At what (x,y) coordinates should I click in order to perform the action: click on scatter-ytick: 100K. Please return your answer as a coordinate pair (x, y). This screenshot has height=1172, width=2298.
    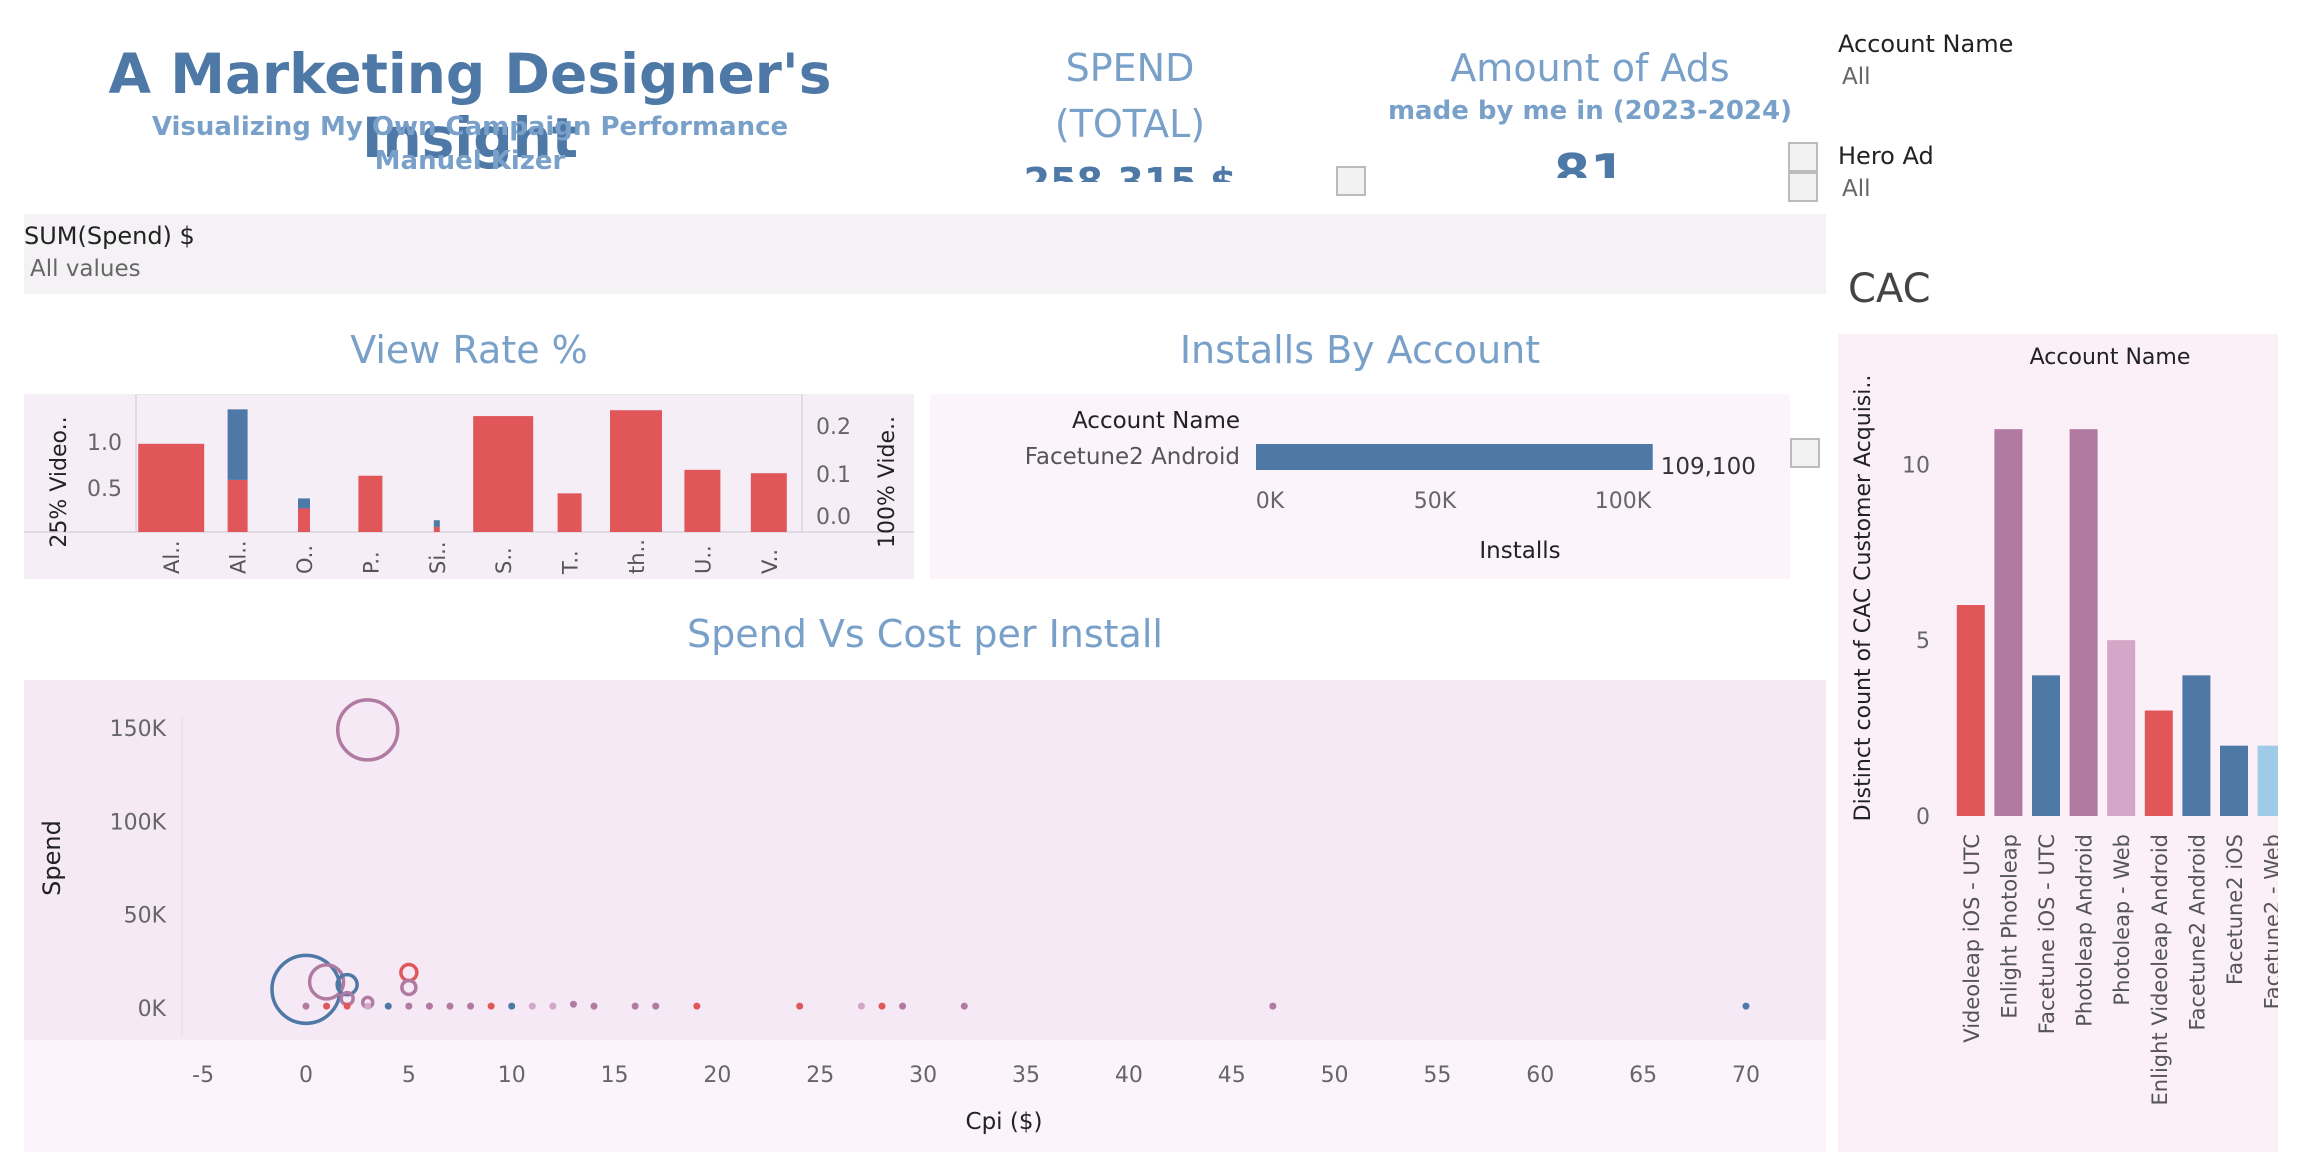
    Looking at the image, I should click on (138, 822).